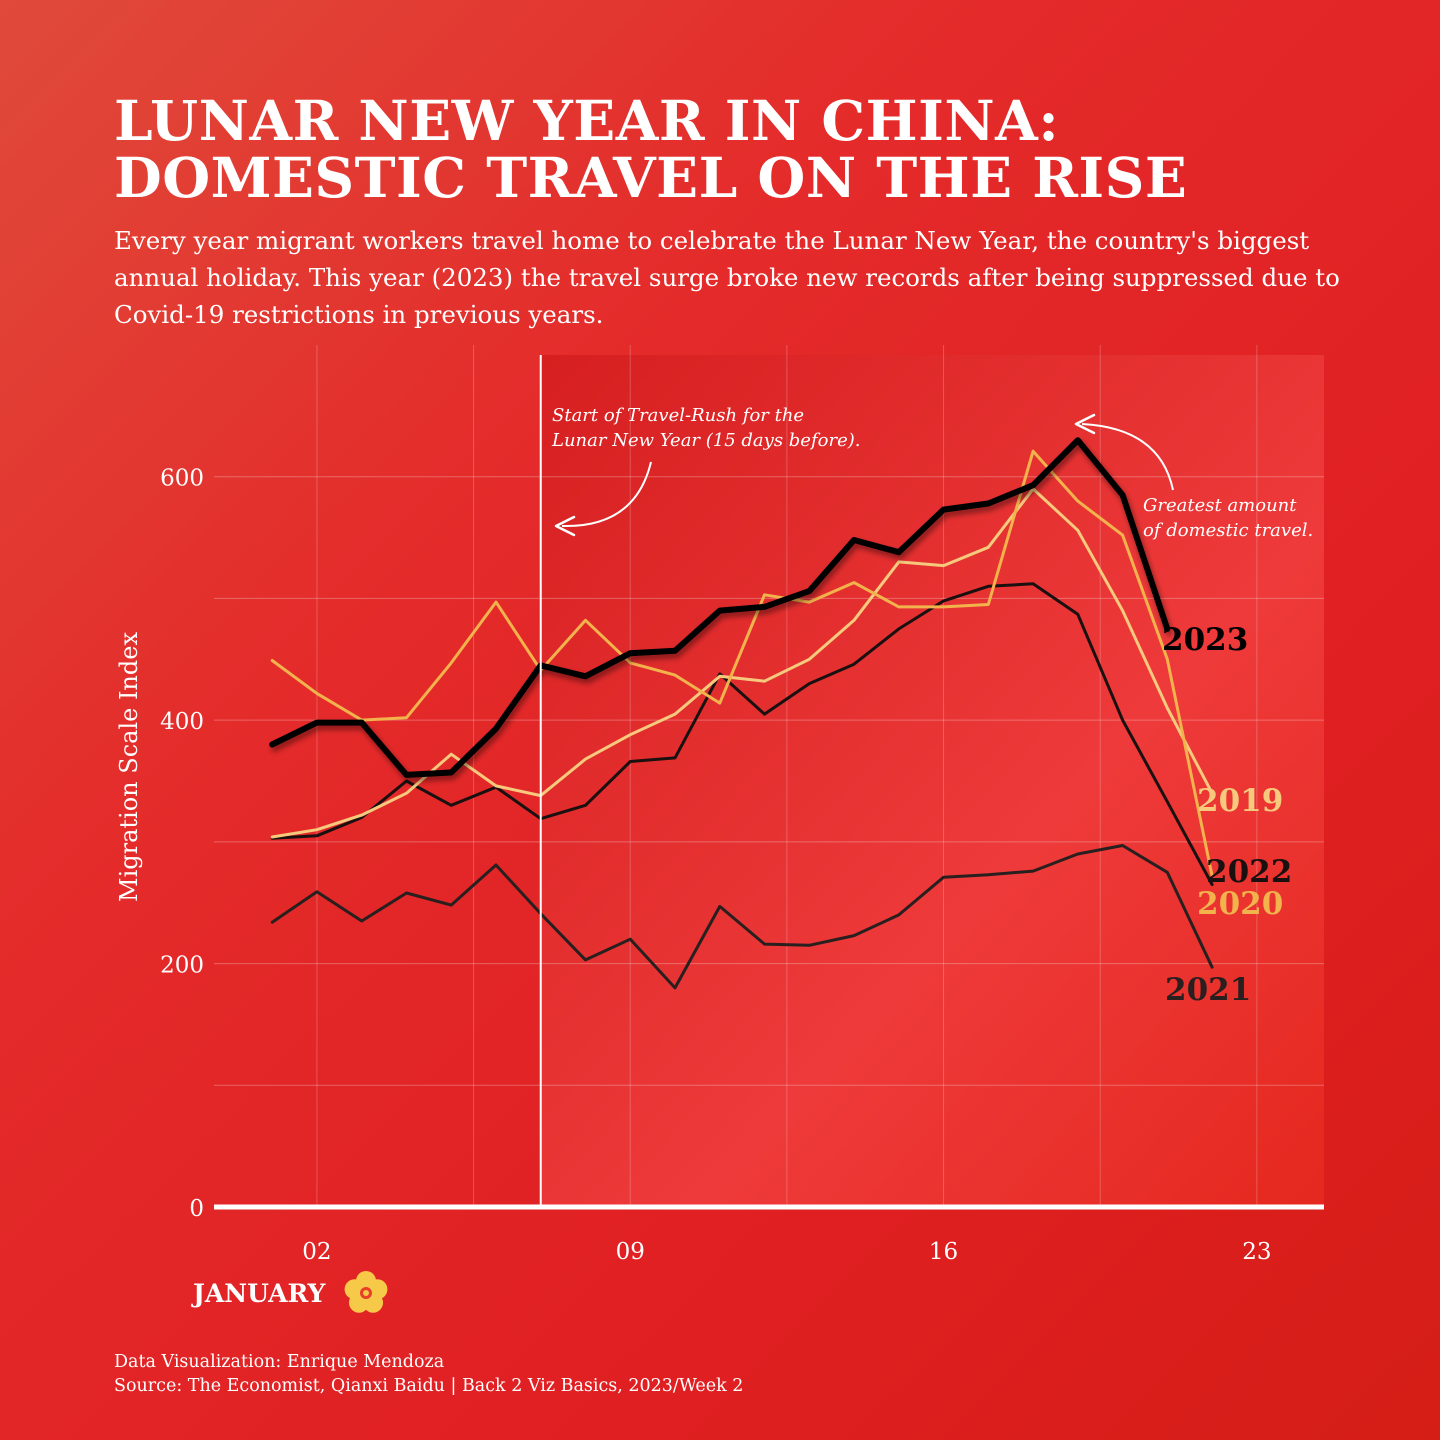 Image resolution: width=1440 pixels, height=1440 pixels. I want to click on series-label-2023: 2023, so click(1205, 640).